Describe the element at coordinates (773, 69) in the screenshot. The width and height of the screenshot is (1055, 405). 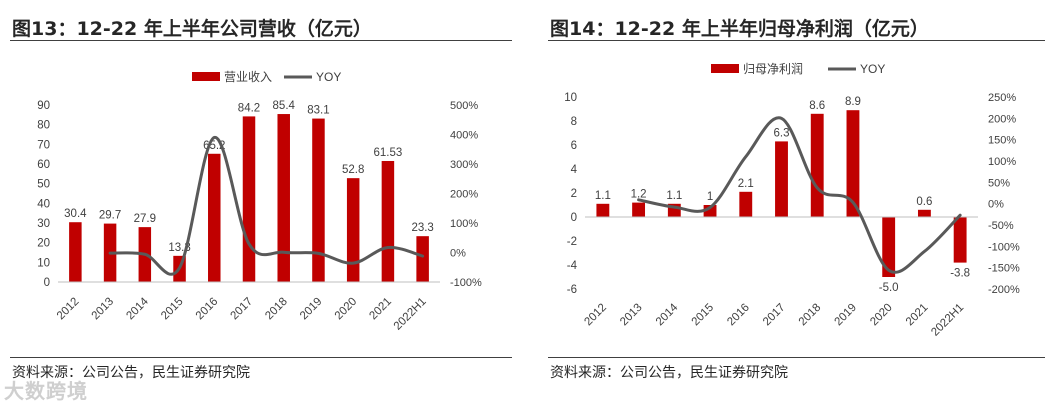
I see `legend-bar-label: 归母净利润` at that location.